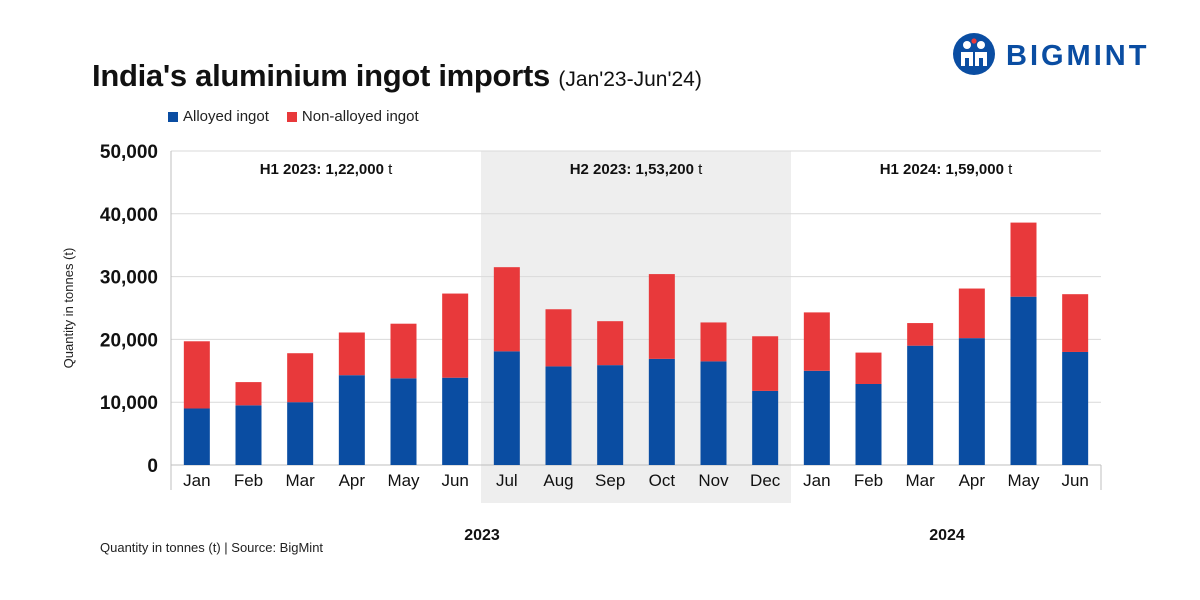 The height and width of the screenshot is (600, 1200). What do you see at coordinates (610, 480) in the screenshot?
I see `x-tick-label: Sep` at bounding box center [610, 480].